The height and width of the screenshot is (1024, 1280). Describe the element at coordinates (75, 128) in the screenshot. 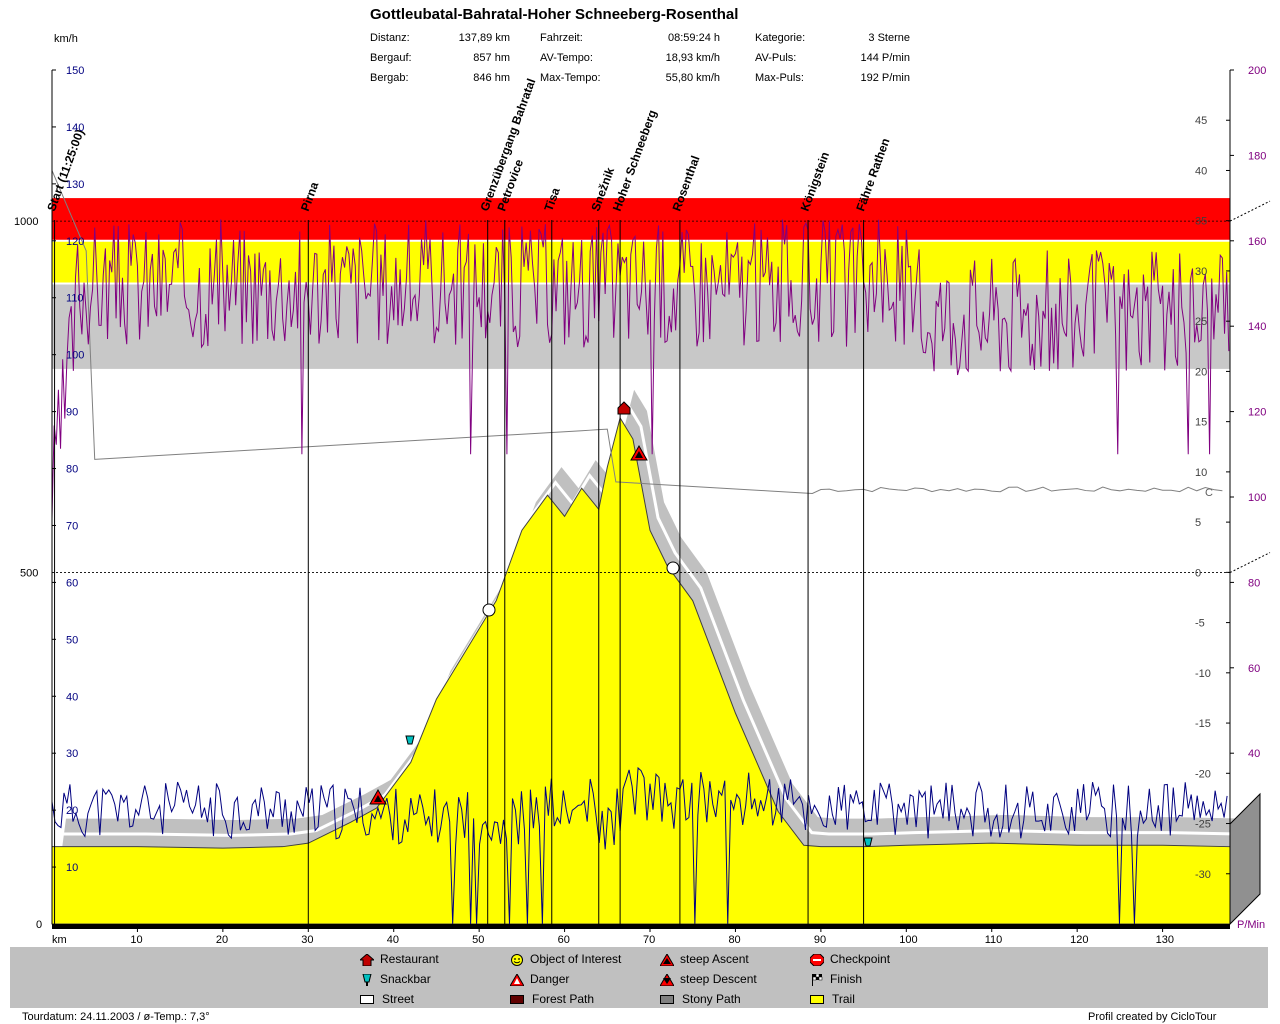

I see `speed-tick-label: 140` at that location.